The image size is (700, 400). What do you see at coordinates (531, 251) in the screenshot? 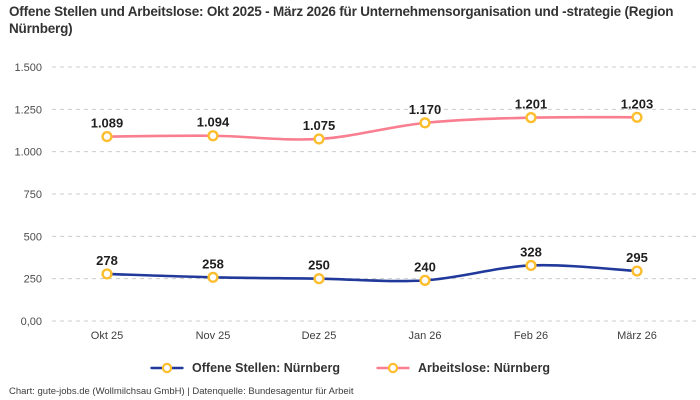
I see `data-point-value-label: 328` at bounding box center [531, 251].